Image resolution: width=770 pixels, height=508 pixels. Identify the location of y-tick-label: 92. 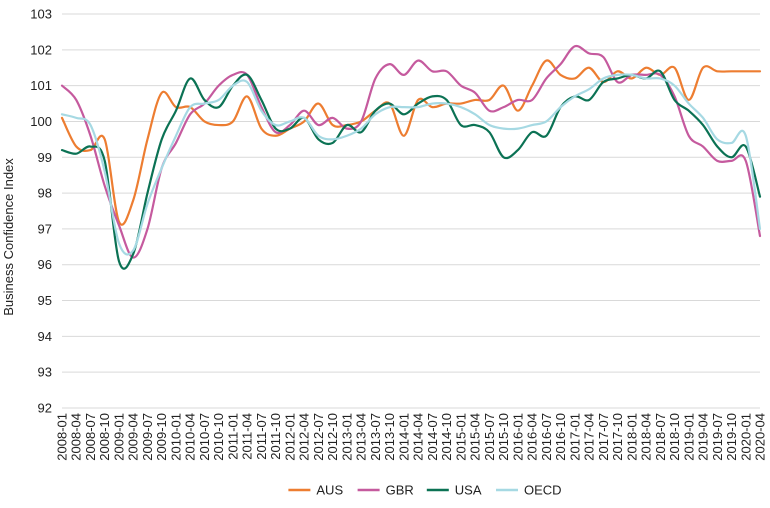
(45, 408).